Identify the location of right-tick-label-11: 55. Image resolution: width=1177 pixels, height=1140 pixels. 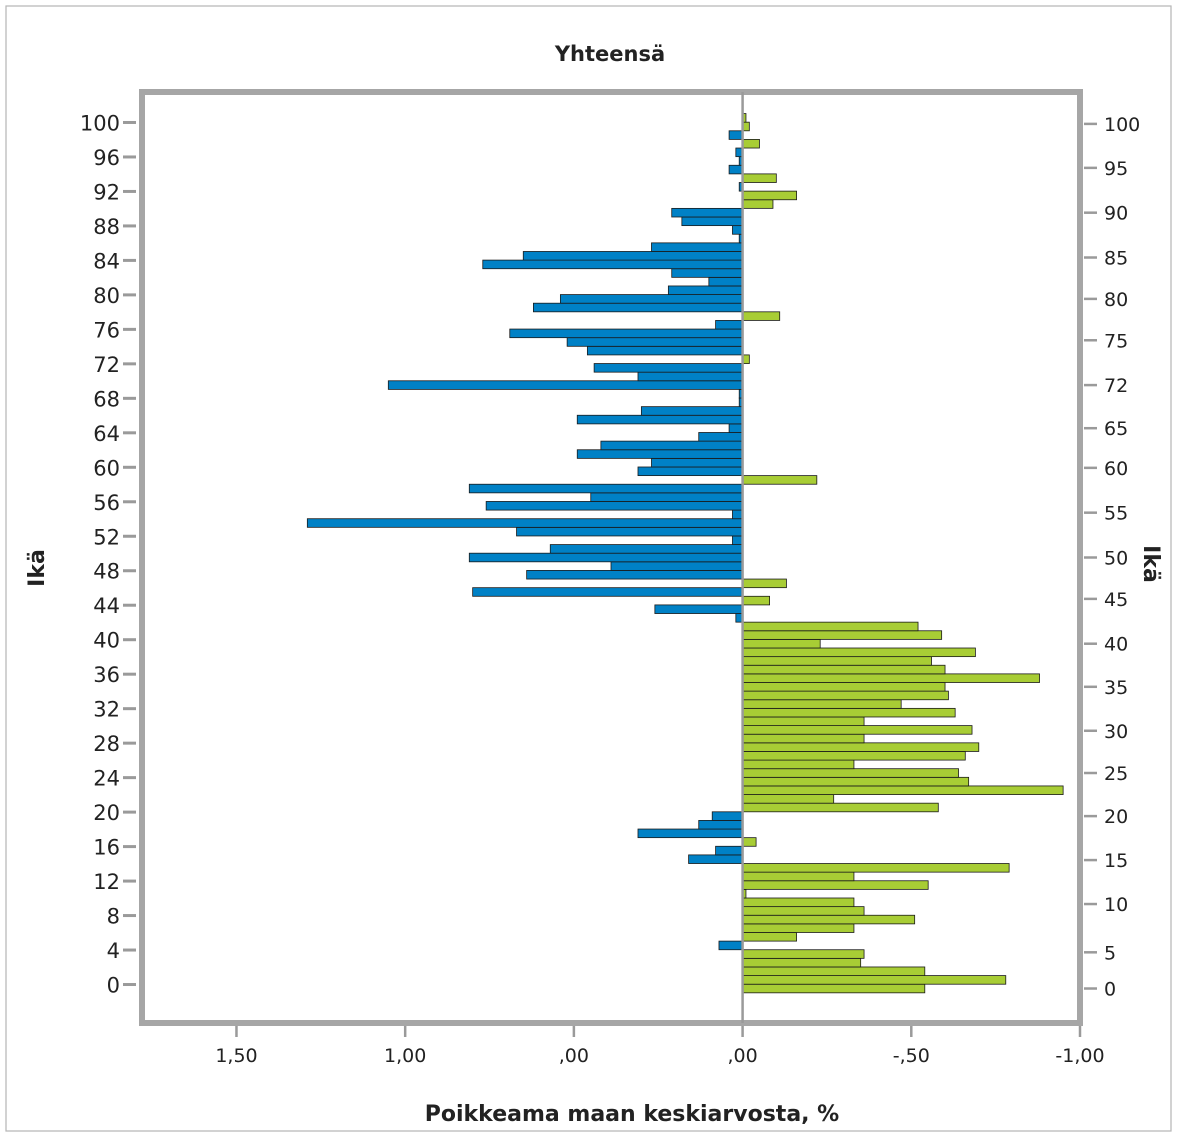
(1116, 514).